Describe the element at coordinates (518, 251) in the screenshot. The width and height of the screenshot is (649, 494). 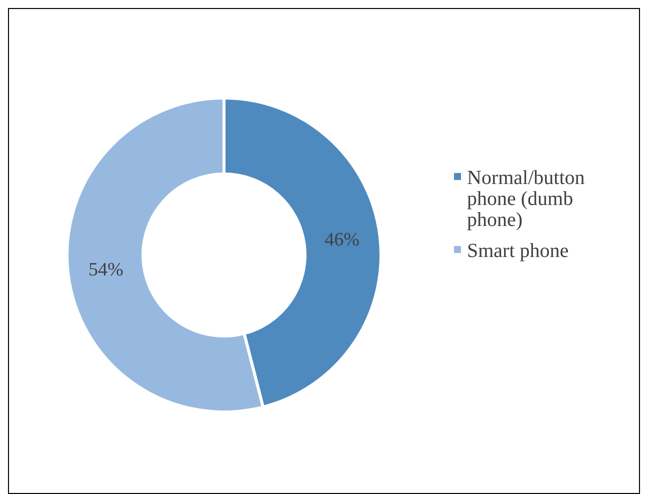
I see `legend-label: Smart phone` at that location.